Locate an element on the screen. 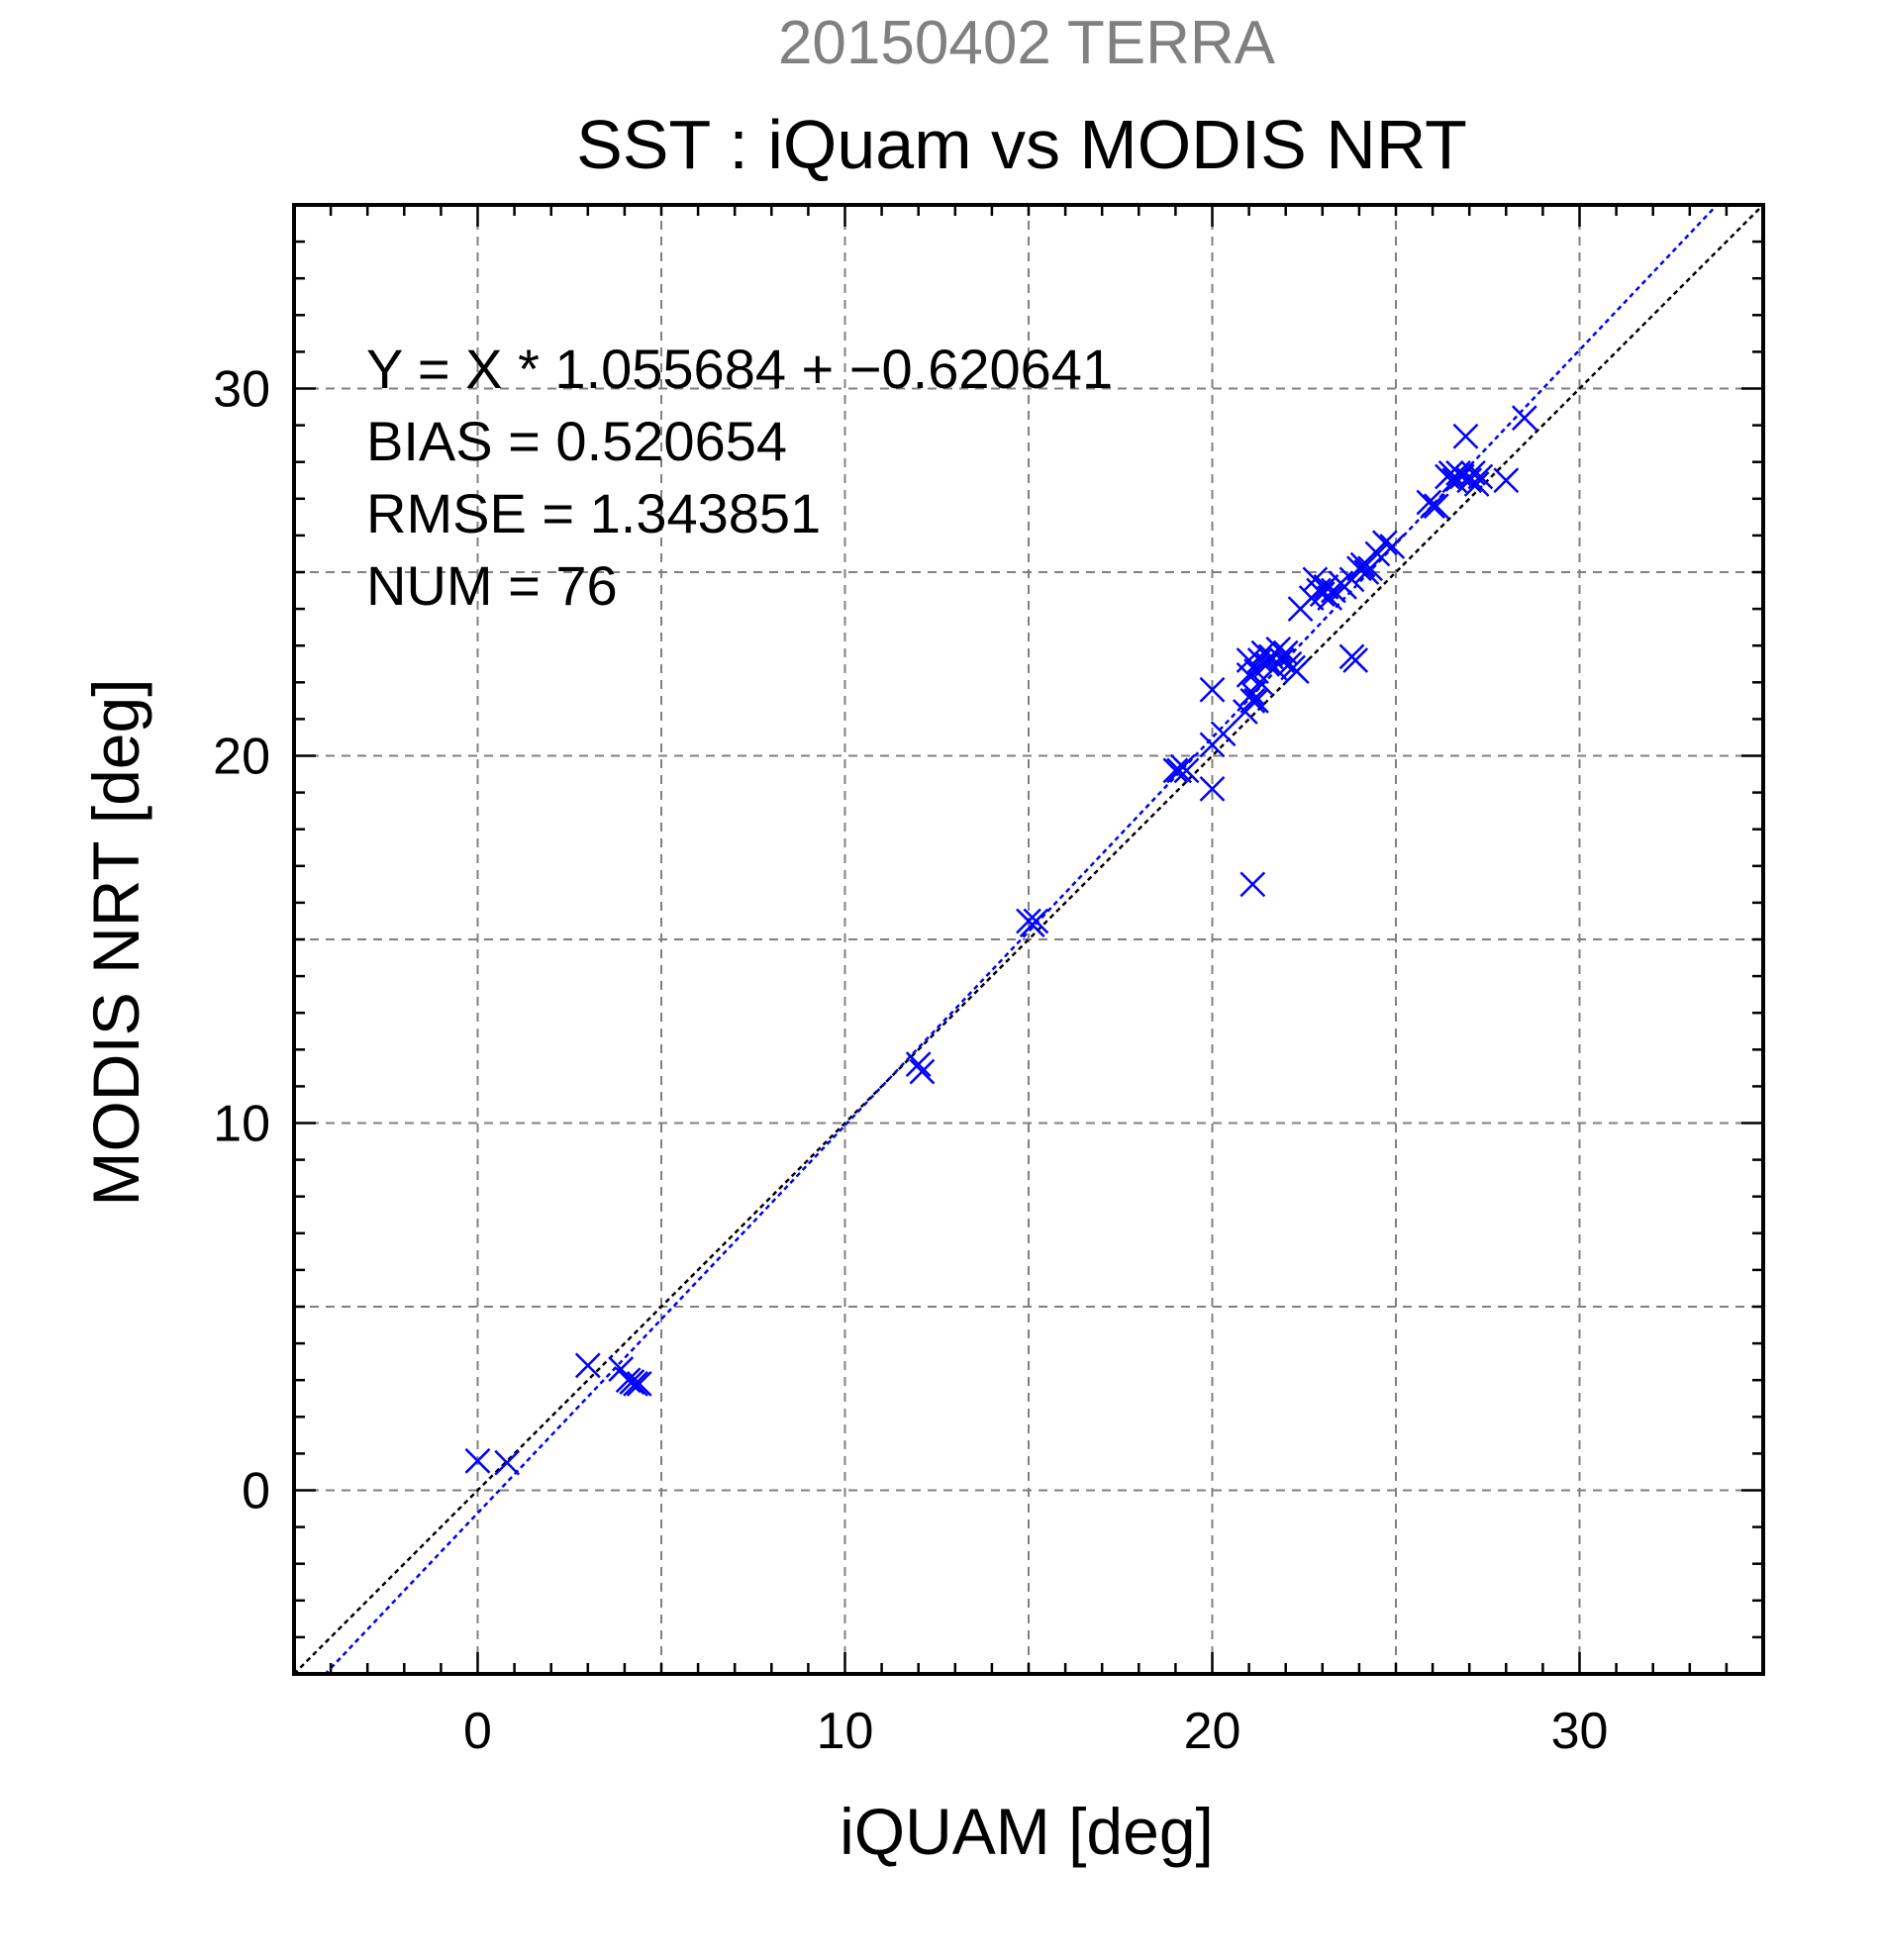 The height and width of the screenshot is (1960, 1881). x-tick-label: 20 is located at coordinates (1212, 1731).